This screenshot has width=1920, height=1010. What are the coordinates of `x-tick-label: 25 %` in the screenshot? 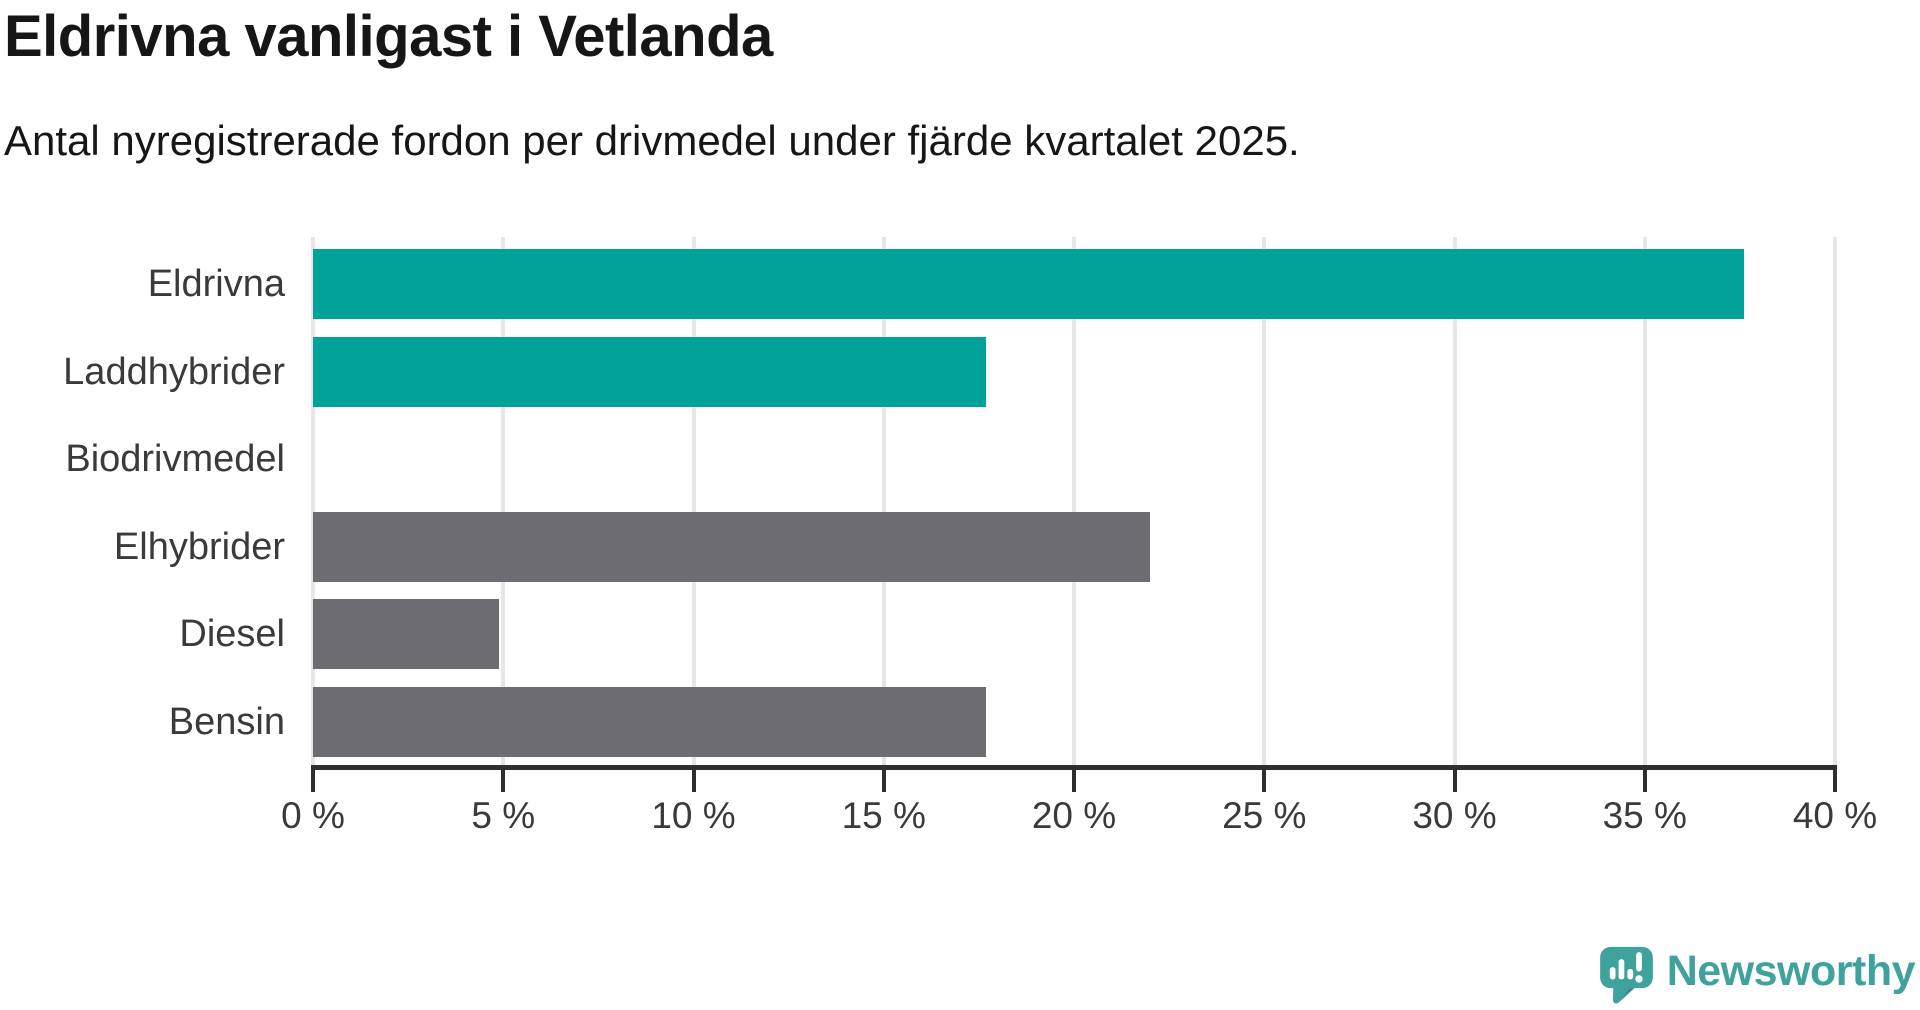 It's located at (1264, 815).